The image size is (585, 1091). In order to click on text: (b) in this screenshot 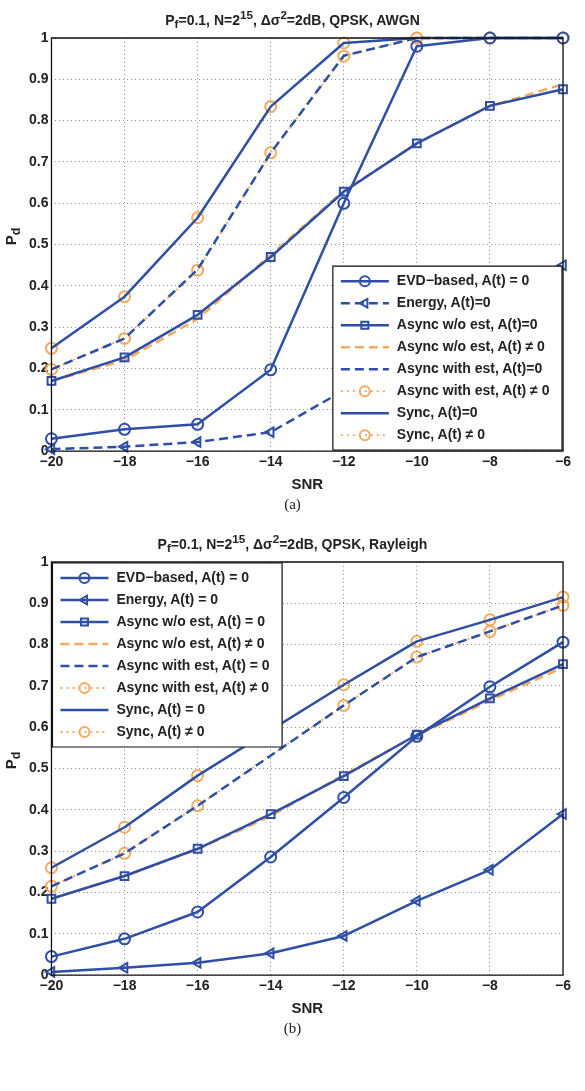, I will do `click(292, 1029)`.